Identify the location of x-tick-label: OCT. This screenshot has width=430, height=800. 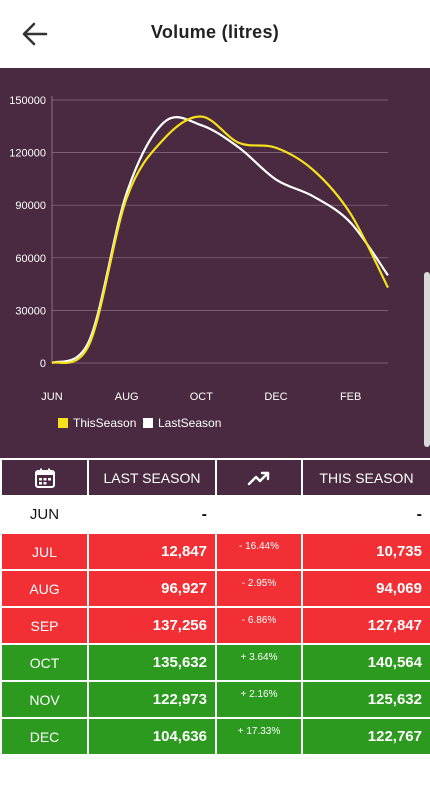
(202, 397).